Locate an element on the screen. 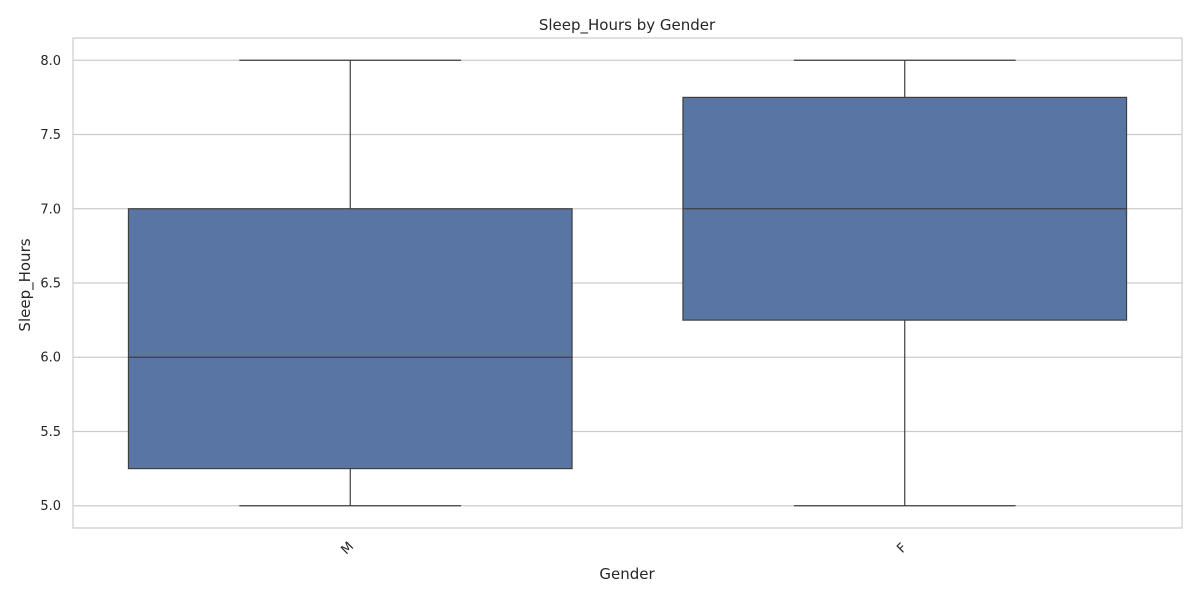 This screenshot has width=1200, height=600. x-axis-label: Gender is located at coordinates (627, 574).